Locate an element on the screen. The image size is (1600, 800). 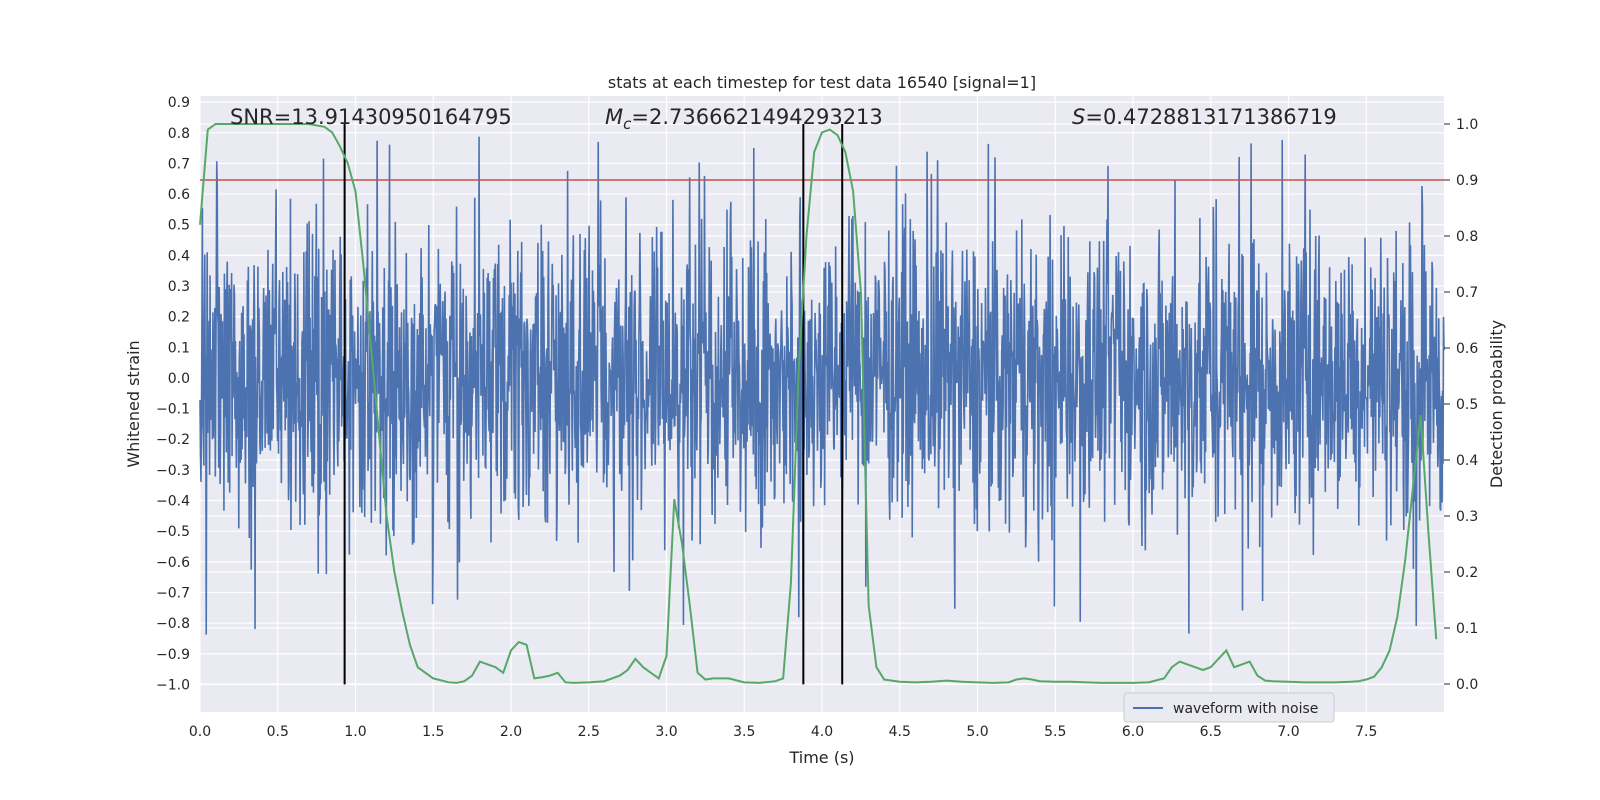
y2-tick-label: 0.5 is located at coordinates (1467, 405).